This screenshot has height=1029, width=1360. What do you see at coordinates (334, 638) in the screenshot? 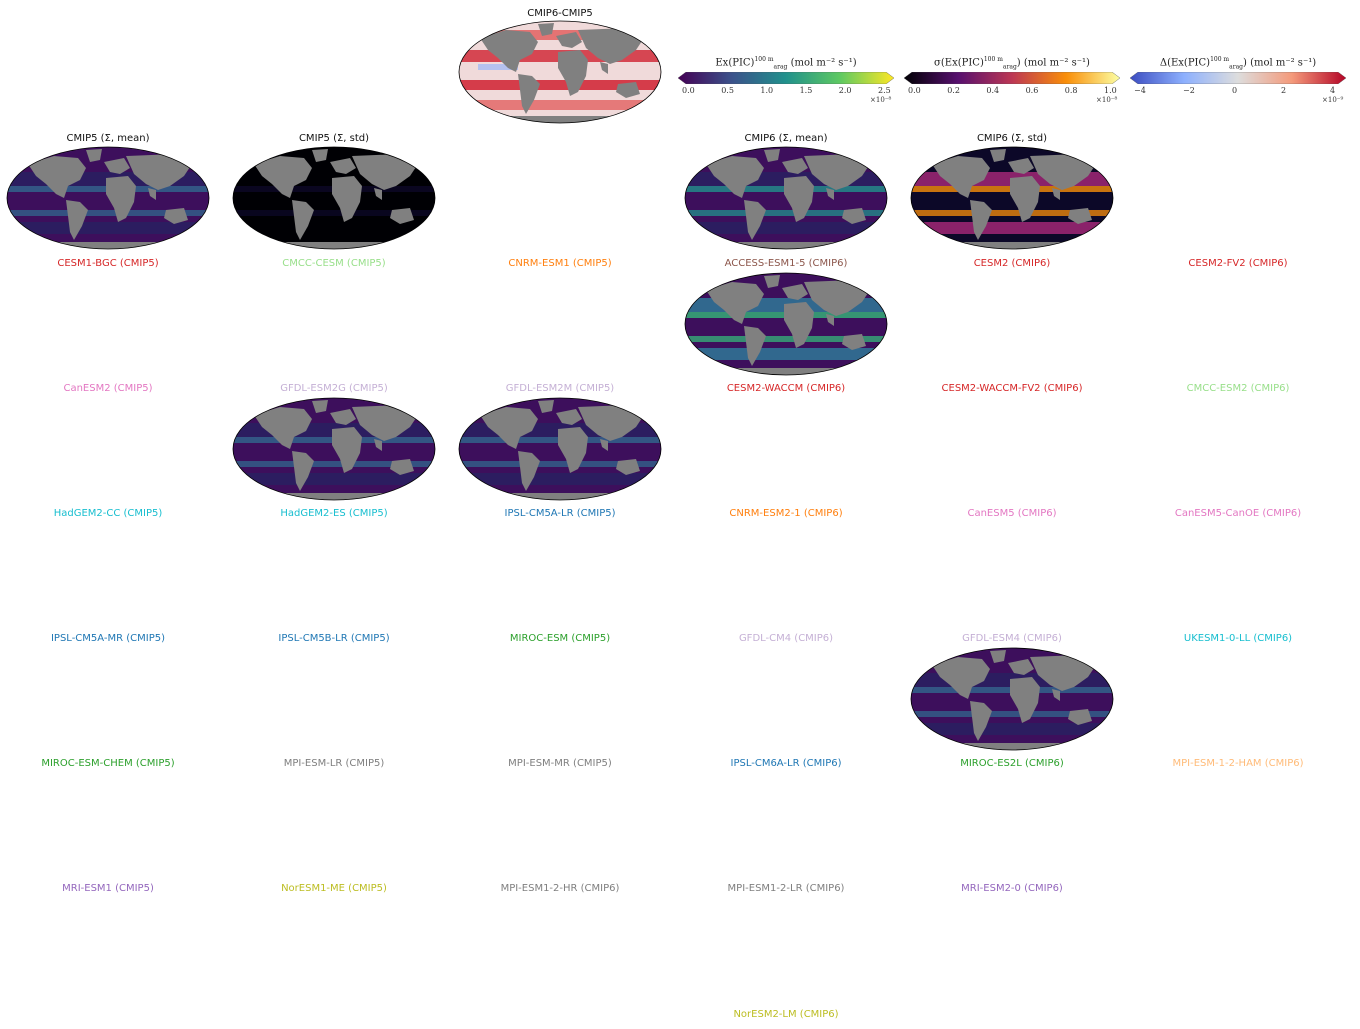
I see `model-label: IPSL-CM5B-LR (CMIP5)` at bounding box center [334, 638].